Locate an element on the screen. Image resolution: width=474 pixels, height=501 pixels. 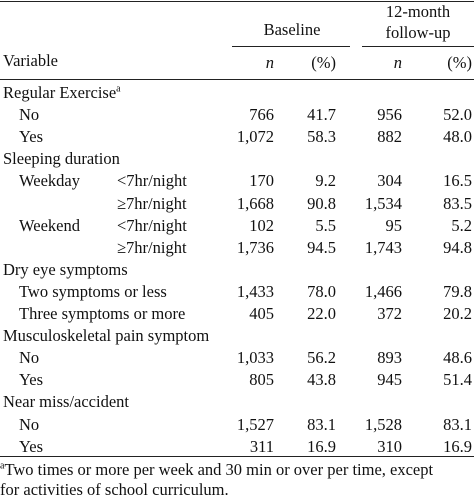
row-label: Three symptoms or more is located at coordinates (102, 313).